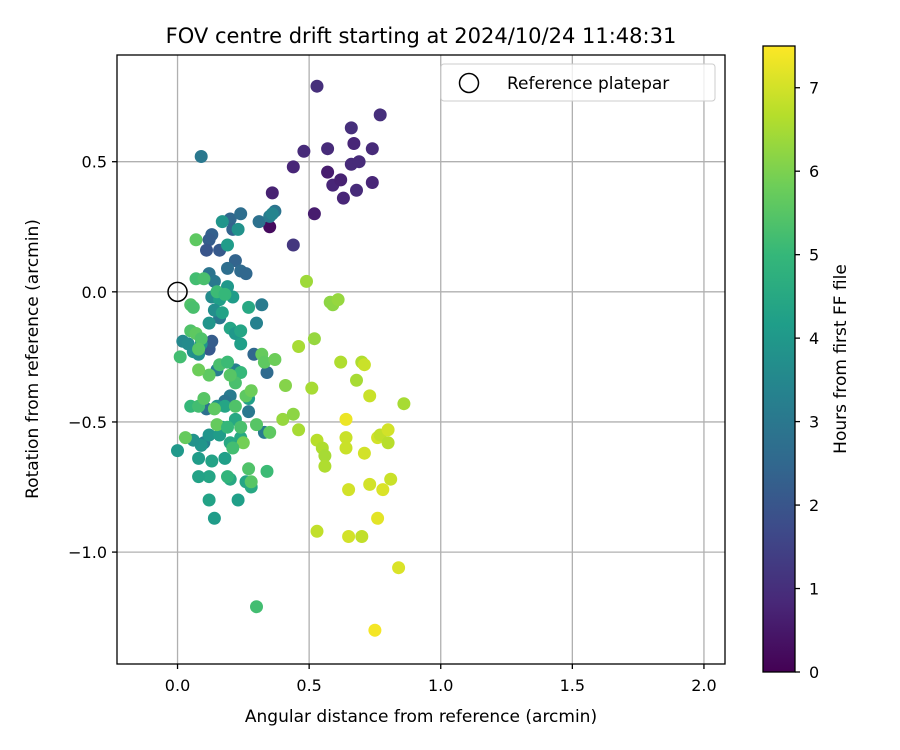 The image size is (900, 750). What do you see at coordinates (814, 171) in the screenshot?
I see `colorbar-tick-label: 6` at bounding box center [814, 171].